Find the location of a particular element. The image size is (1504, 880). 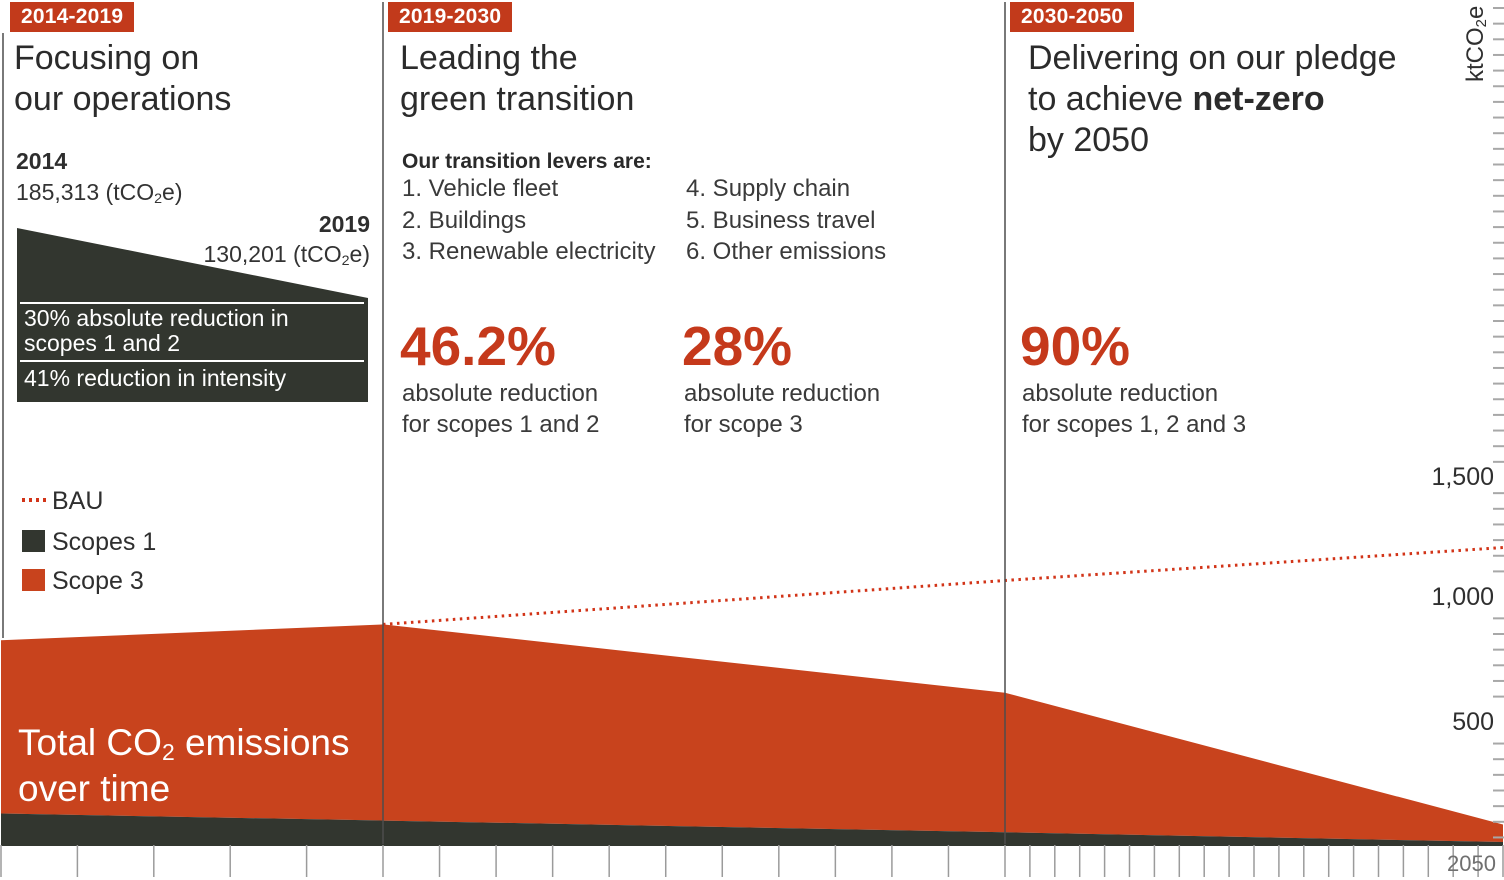

x-axis-label-2050: 2050 is located at coordinates (1471, 863).